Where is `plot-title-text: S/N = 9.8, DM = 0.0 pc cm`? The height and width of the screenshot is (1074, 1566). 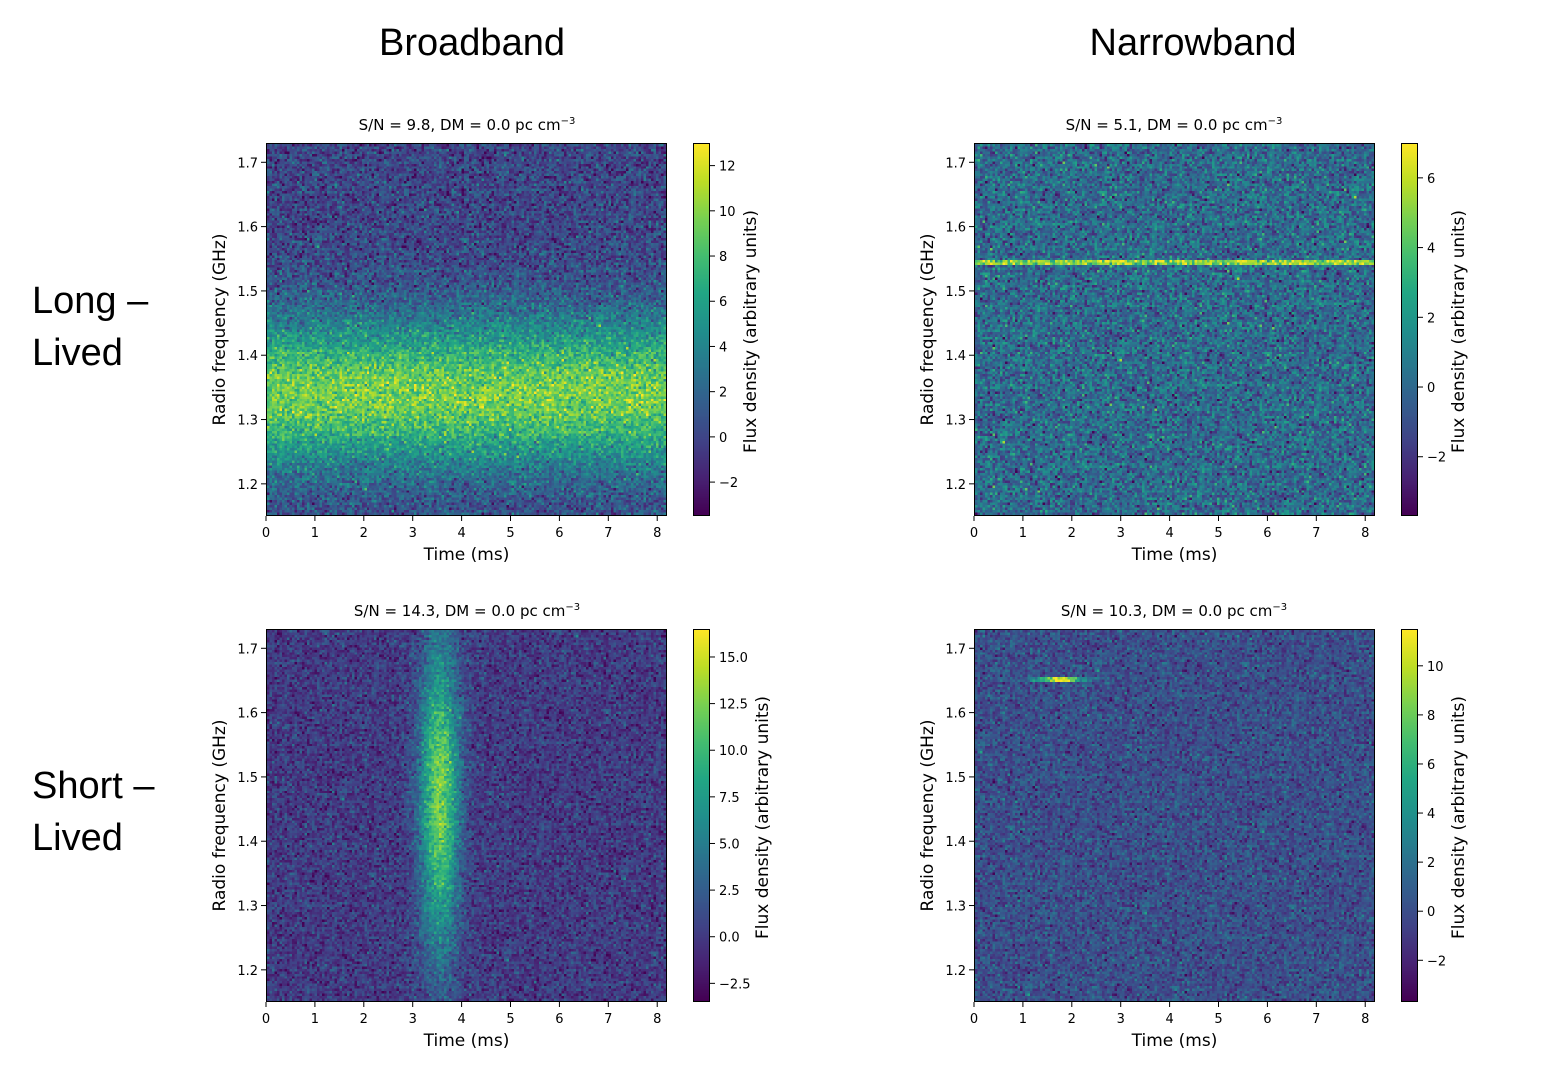
plot-title-text: S/N = 9.8, DM = 0.0 pc cm is located at coordinates (459, 125).